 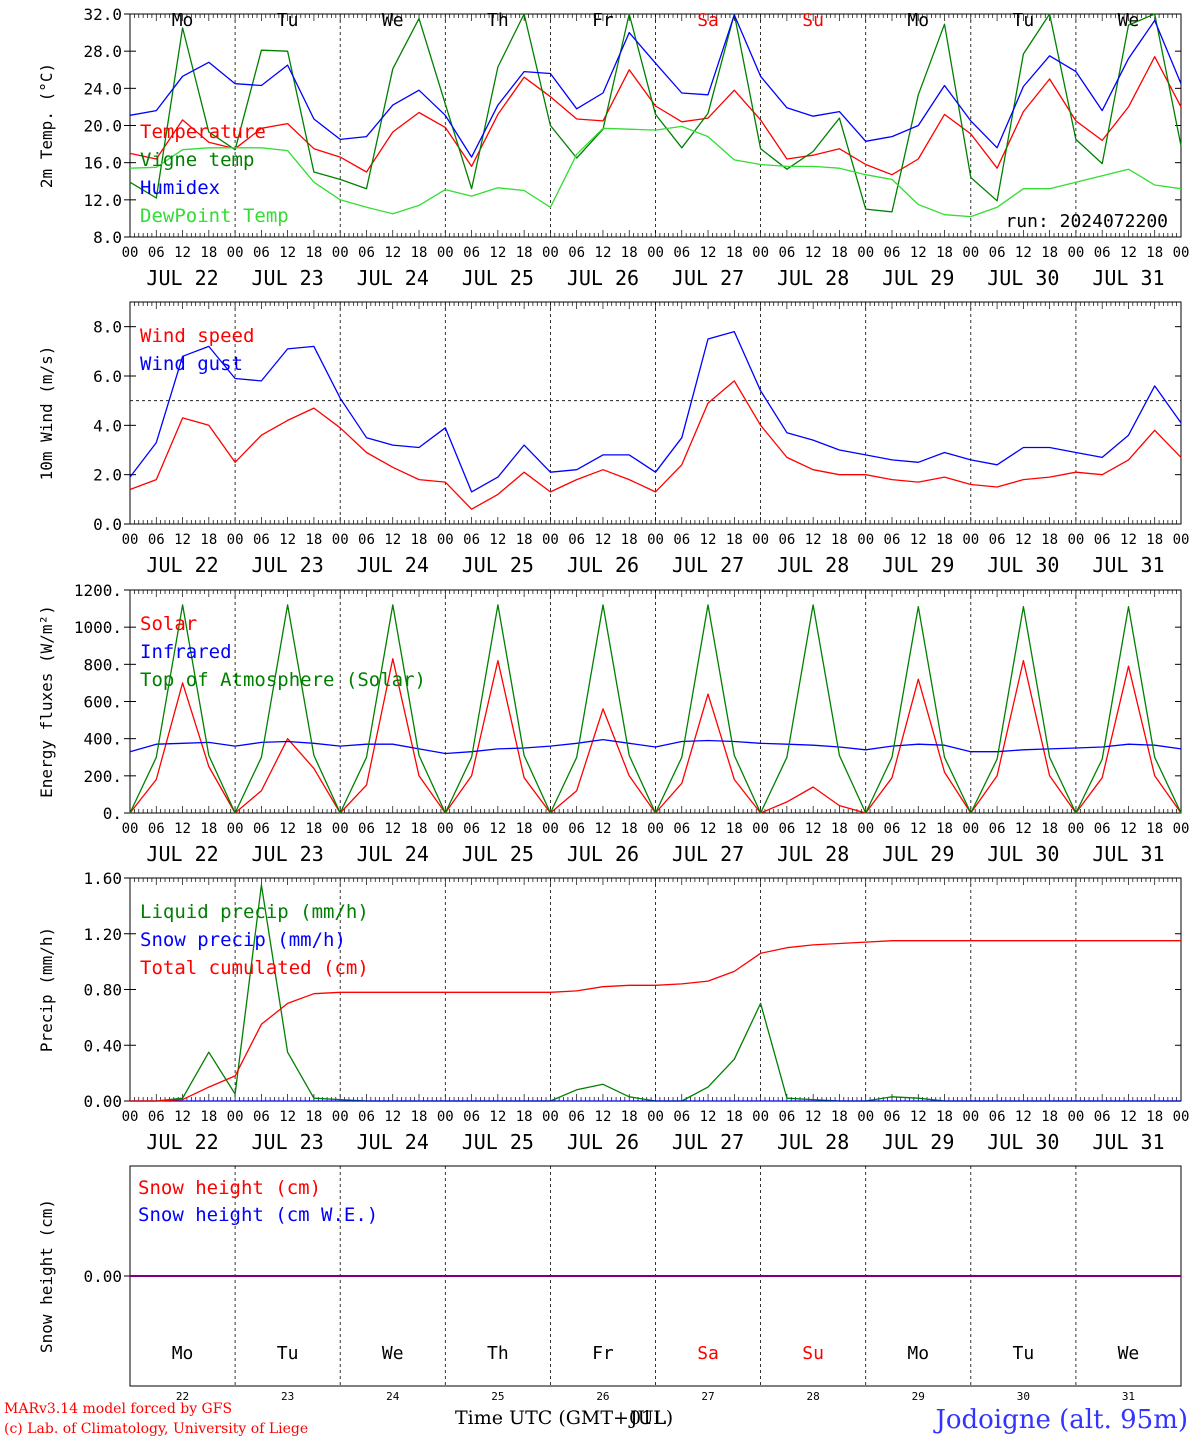 I want to click on x-day-label: JUL 23, so click(x=288, y=854).